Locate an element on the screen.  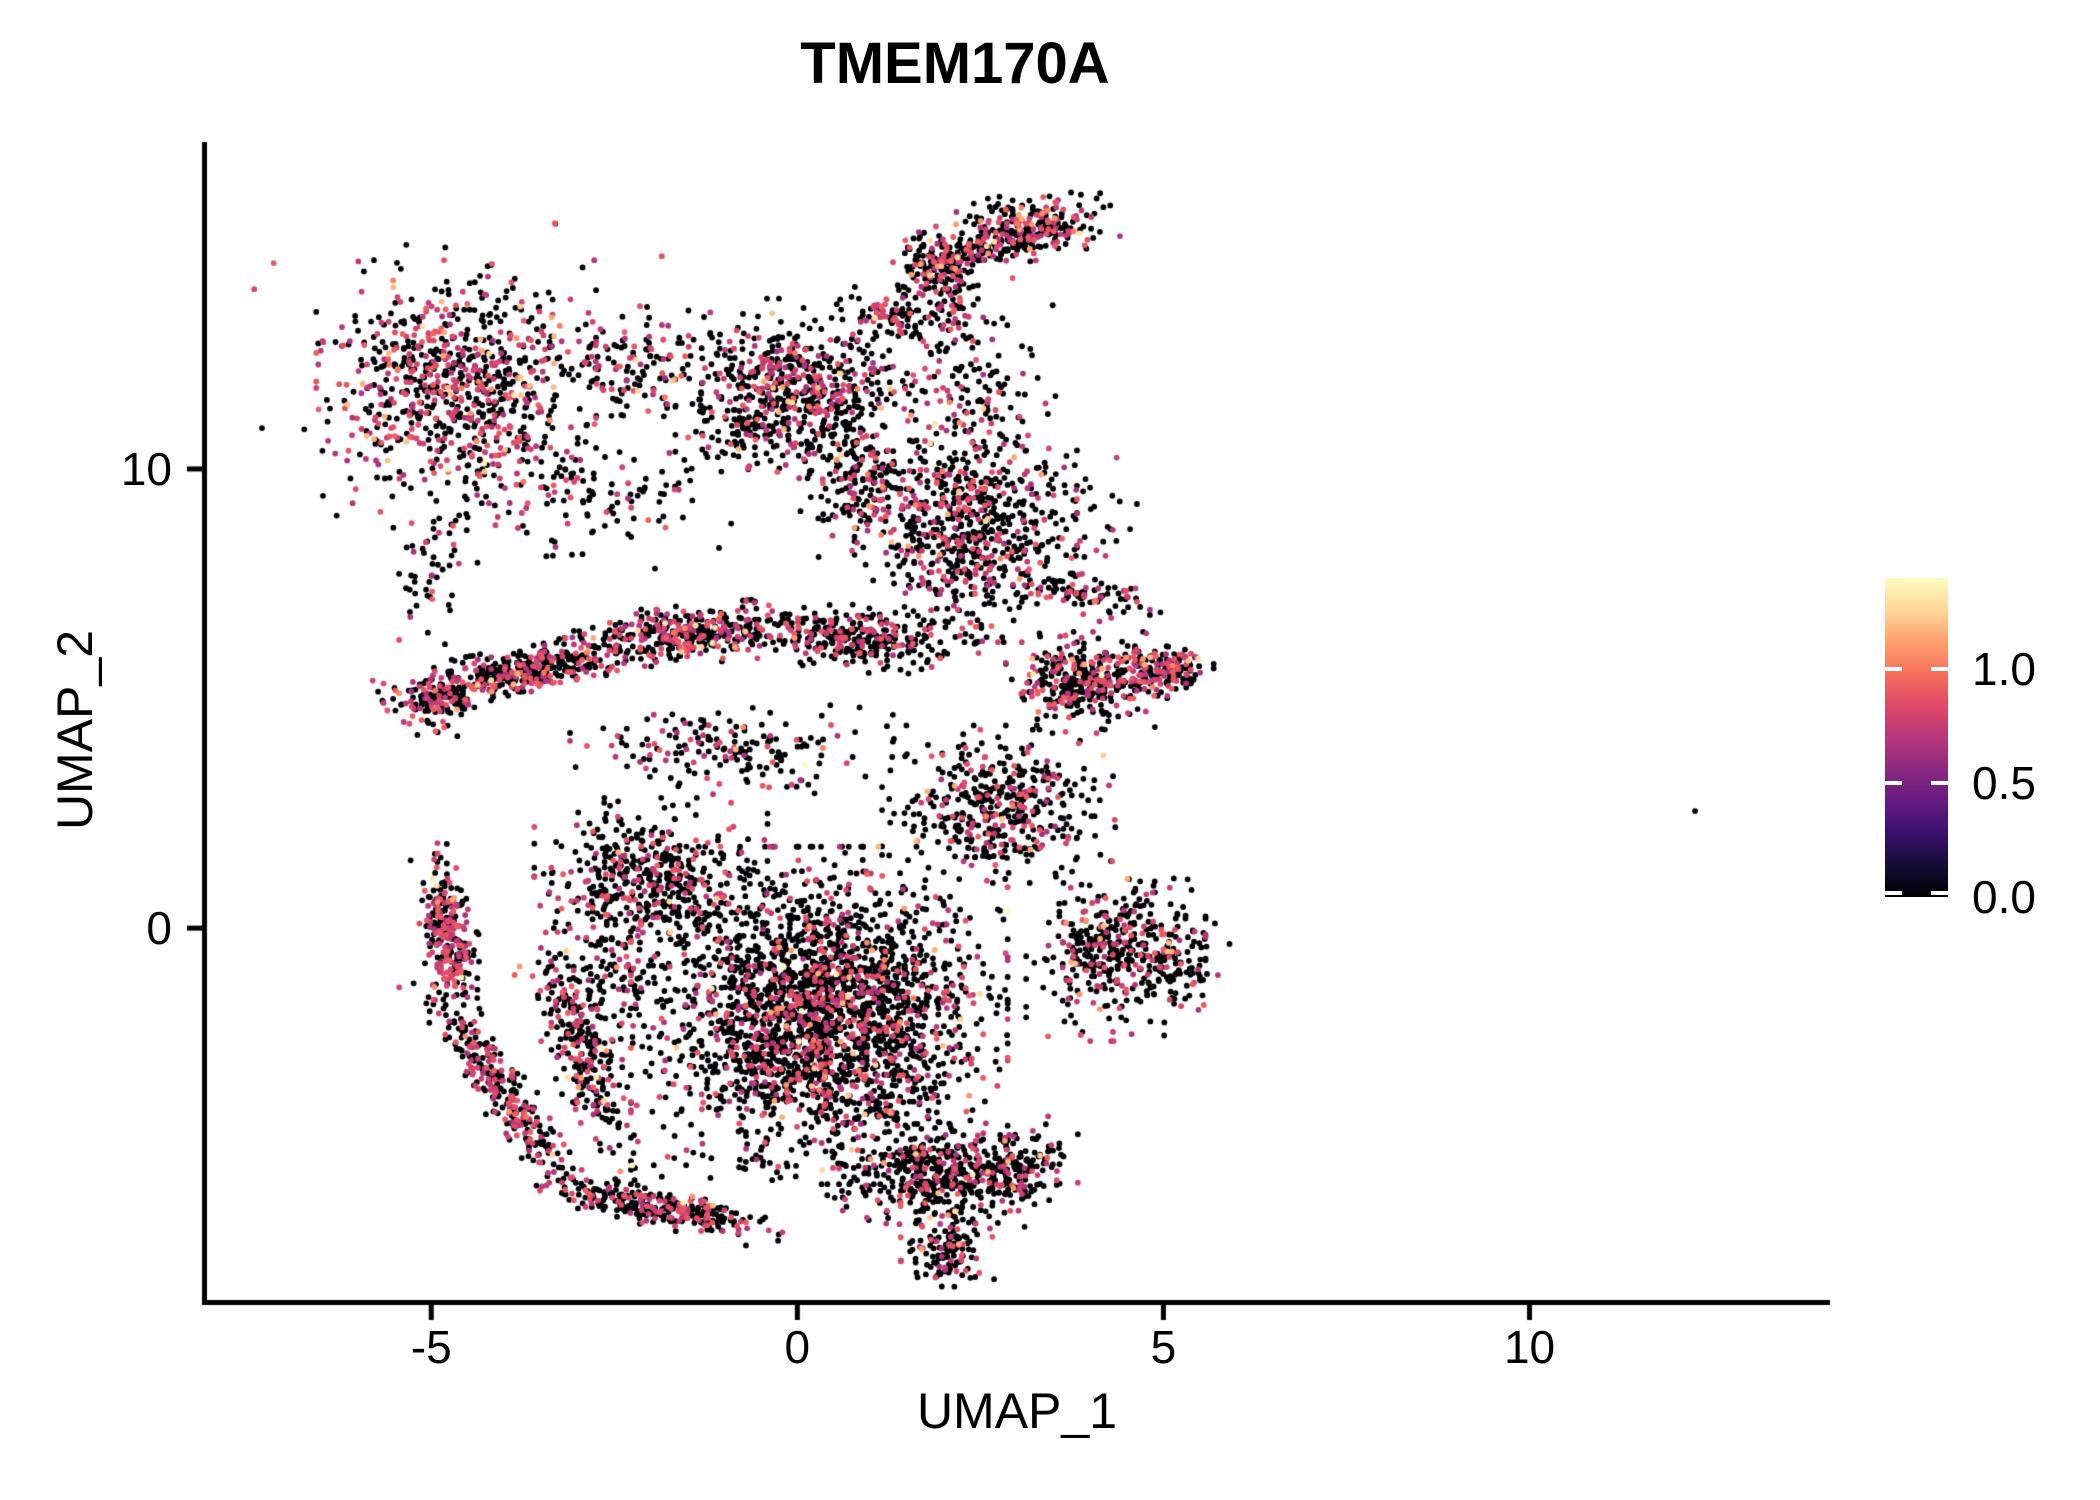
x-tick-label: -5 is located at coordinates (431, 1347).